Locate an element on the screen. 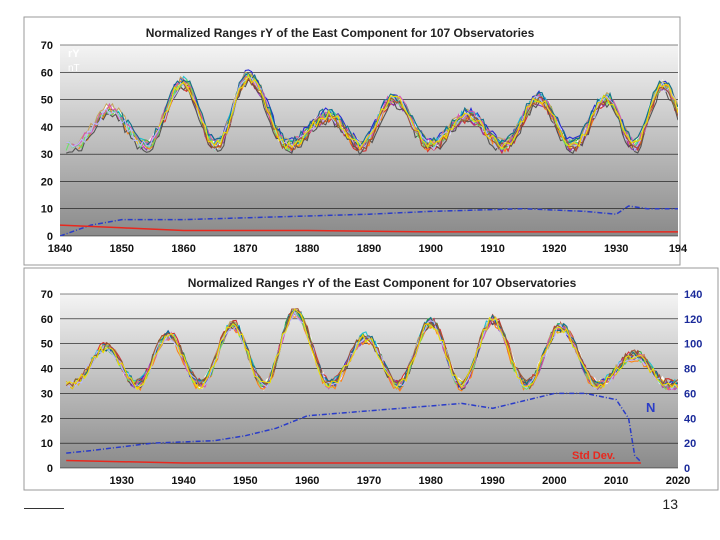  chart-bottom-n-label: N is located at coordinates (650, 407).